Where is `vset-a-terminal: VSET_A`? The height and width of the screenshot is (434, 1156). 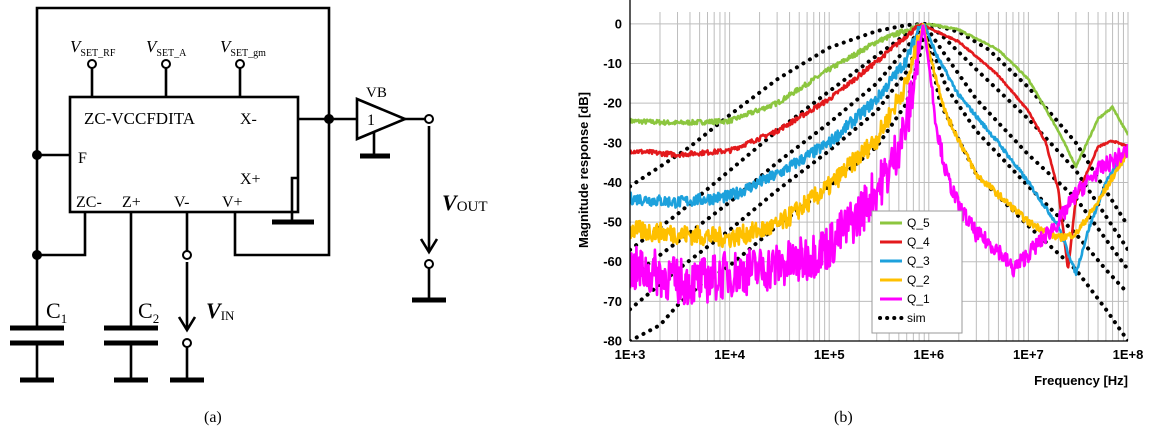
vset-a-terminal: VSET_A is located at coordinates (166, 67).